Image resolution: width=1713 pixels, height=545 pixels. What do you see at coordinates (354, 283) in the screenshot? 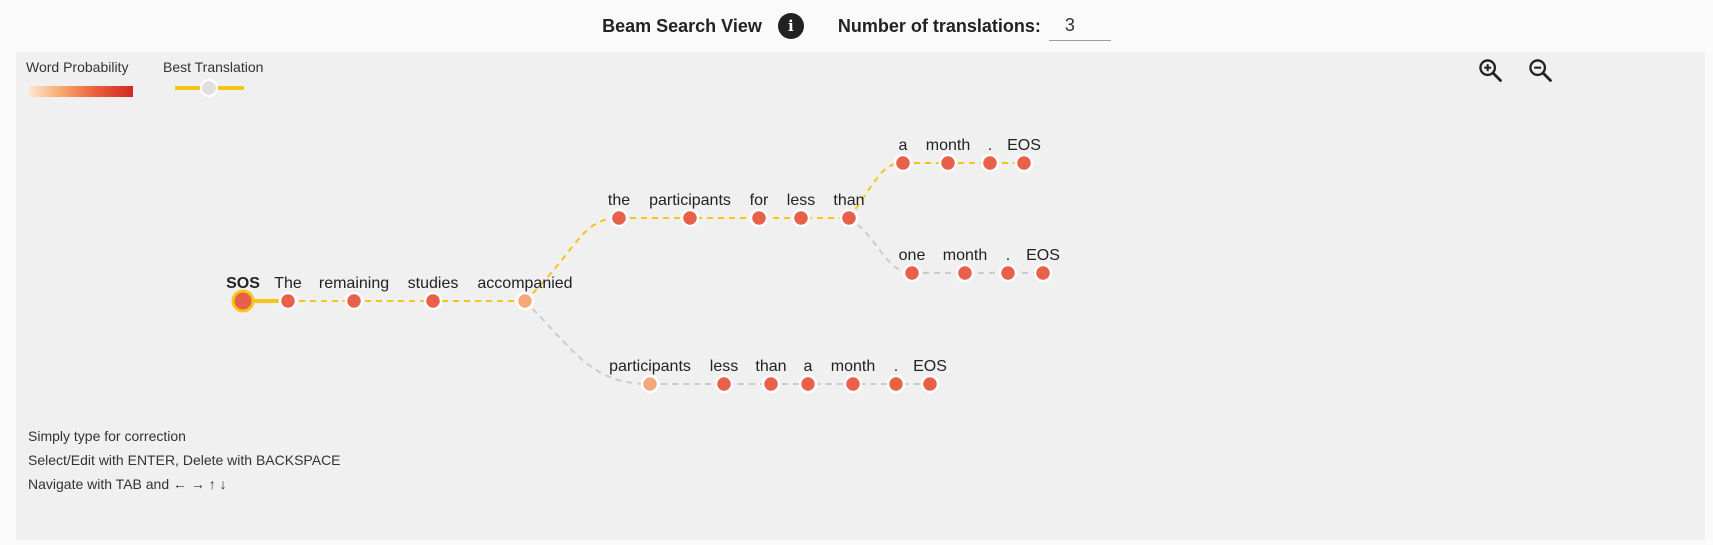
I see `node-label: remaining` at bounding box center [354, 283].